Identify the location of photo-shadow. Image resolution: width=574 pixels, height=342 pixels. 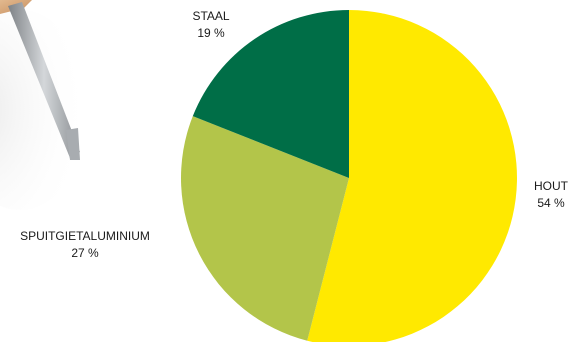
(45, 110).